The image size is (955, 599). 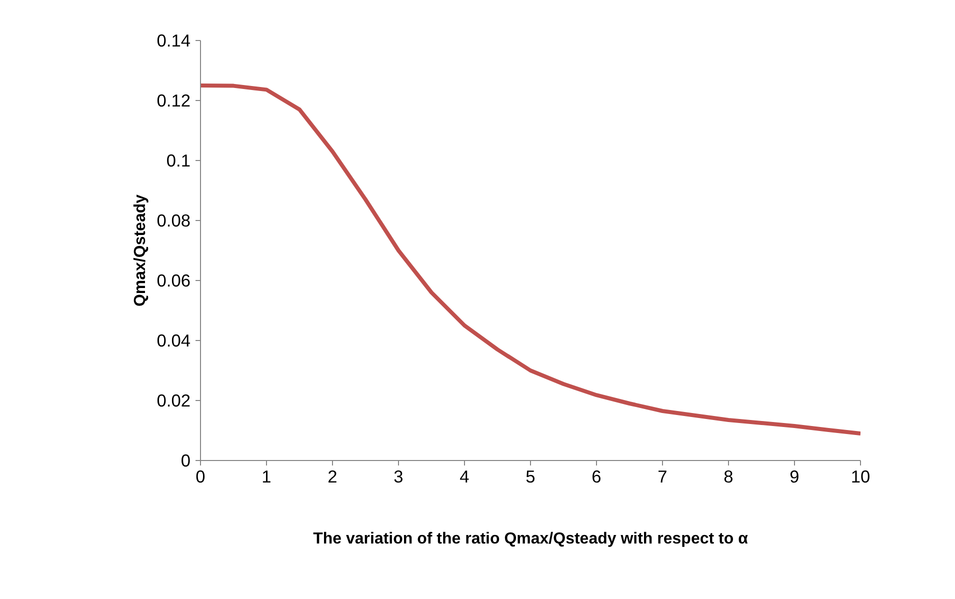 What do you see at coordinates (465, 476) in the screenshot?
I see `x-tick-label: 4` at bounding box center [465, 476].